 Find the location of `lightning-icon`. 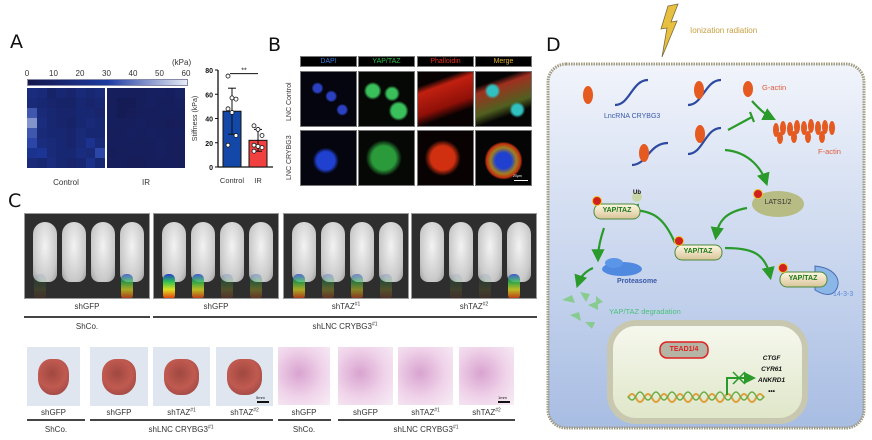

lightning-icon is located at coordinates (669, 30).